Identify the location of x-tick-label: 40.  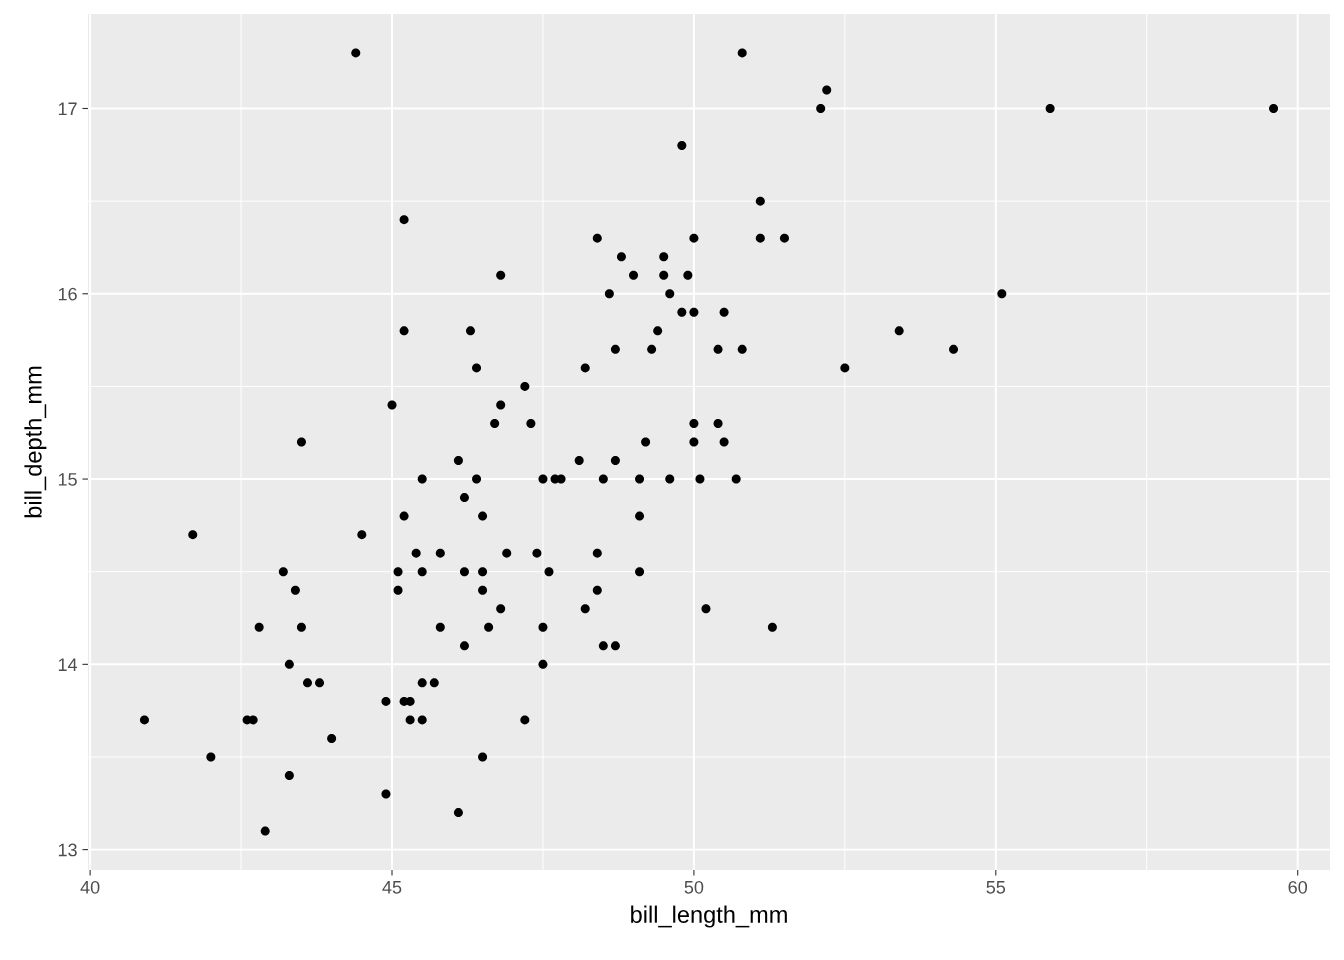
(90, 887).